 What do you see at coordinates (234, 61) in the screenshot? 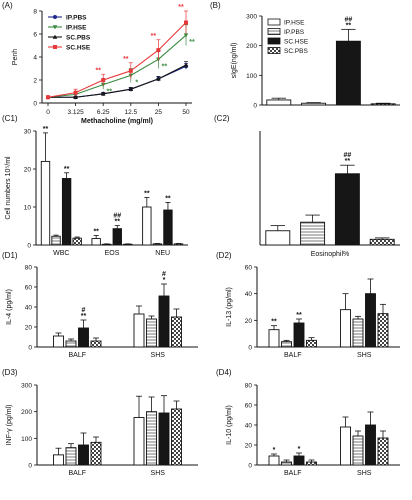
I see `y-axis-label: sIgE(ng/ml)` at bounding box center [234, 61].